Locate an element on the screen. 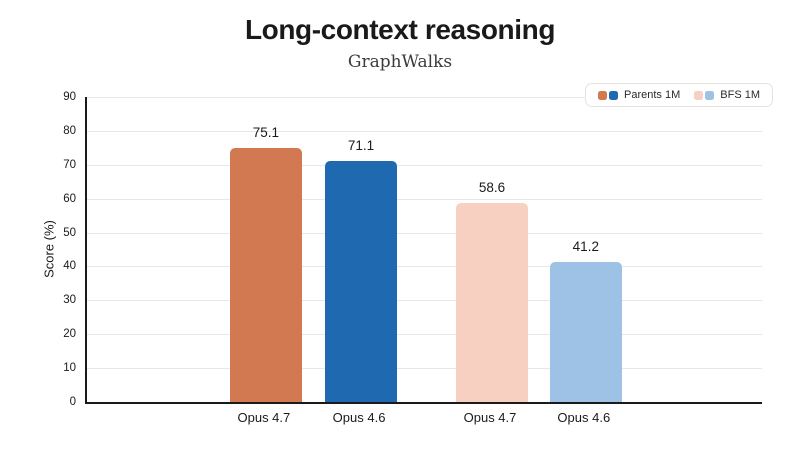 This screenshot has height=450, width=800. chart-title: Long-context reasoning is located at coordinates (400, 29).